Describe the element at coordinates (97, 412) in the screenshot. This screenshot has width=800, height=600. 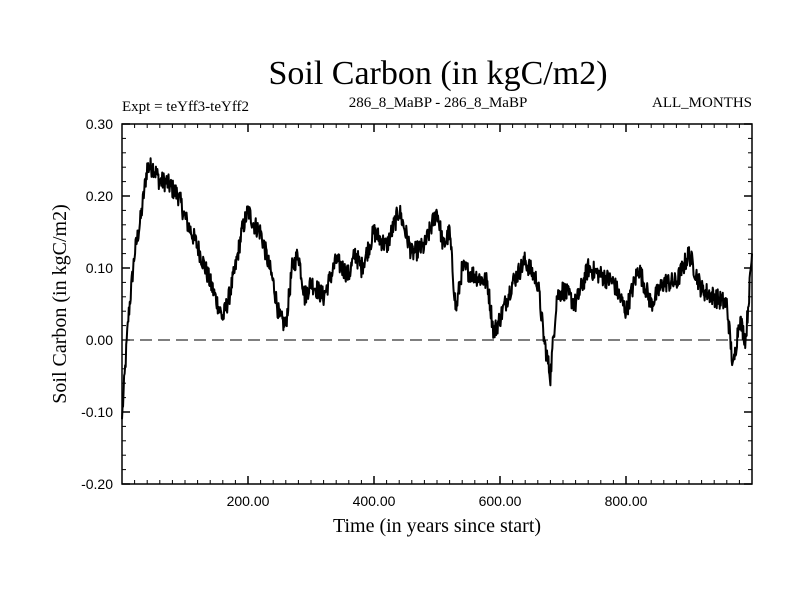
I see `y-tick-label: -0.10` at that location.